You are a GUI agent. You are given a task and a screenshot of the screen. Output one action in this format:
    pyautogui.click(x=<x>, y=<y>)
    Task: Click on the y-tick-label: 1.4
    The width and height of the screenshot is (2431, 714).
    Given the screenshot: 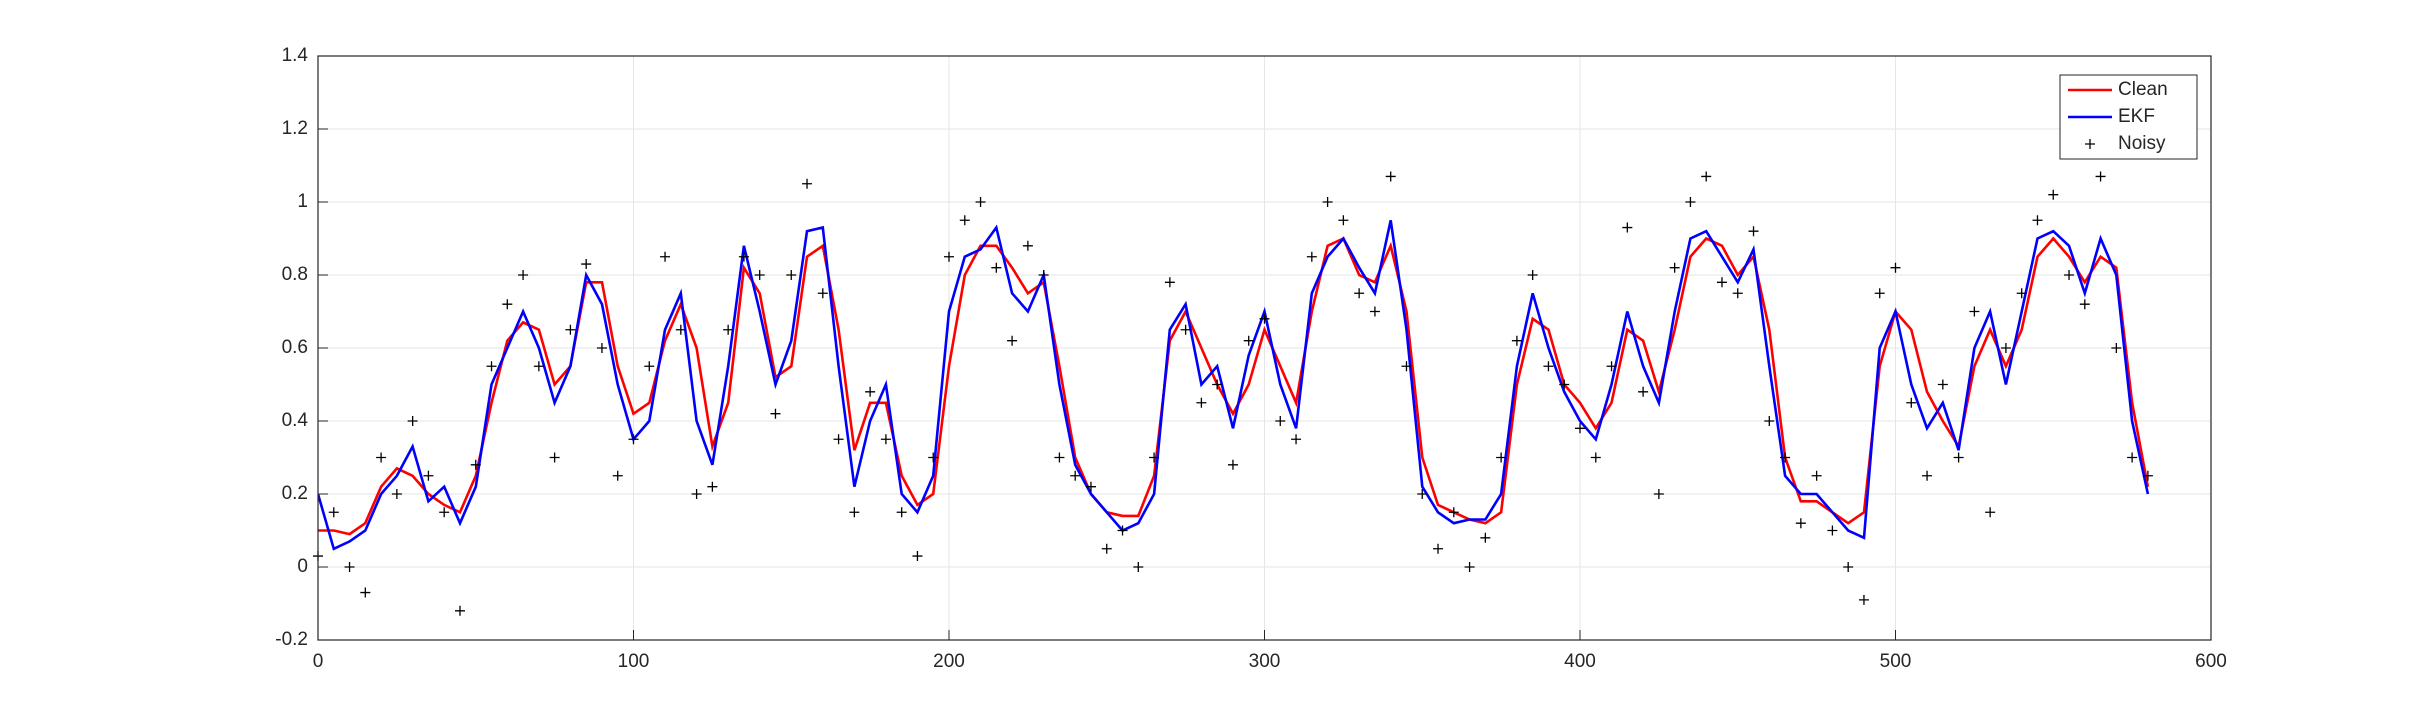 What is the action you would take?
    pyautogui.click(x=295, y=55)
    